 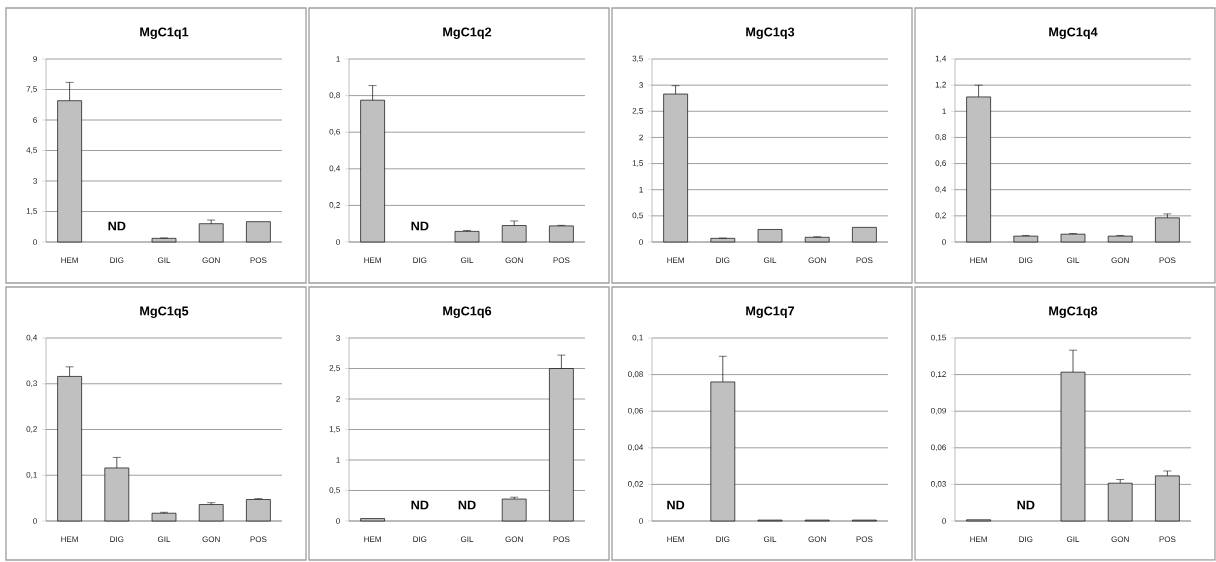 What do you see at coordinates (940, 137) in the screenshot?
I see `y-tick-label: 0,8` at bounding box center [940, 137].